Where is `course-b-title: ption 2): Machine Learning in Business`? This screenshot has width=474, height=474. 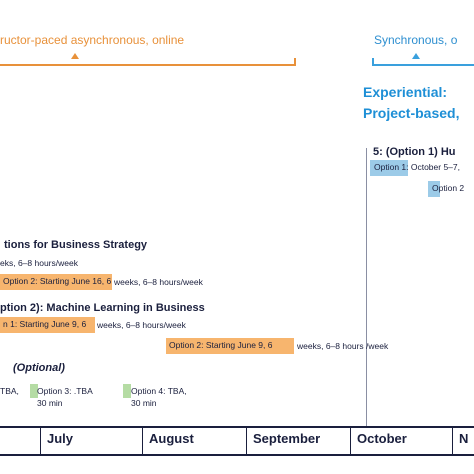
course-b-title: ption 2): Machine Learning in Business is located at coordinates (102, 308).